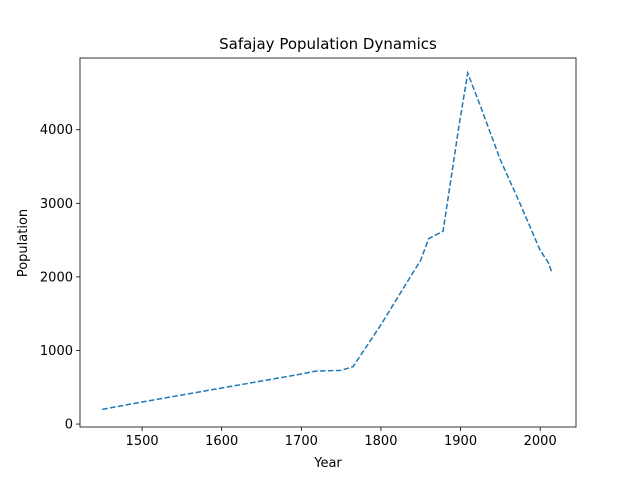  Describe the element at coordinates (56, 351) in the screenshot. I see `y-tick-label: 1000` at that location.